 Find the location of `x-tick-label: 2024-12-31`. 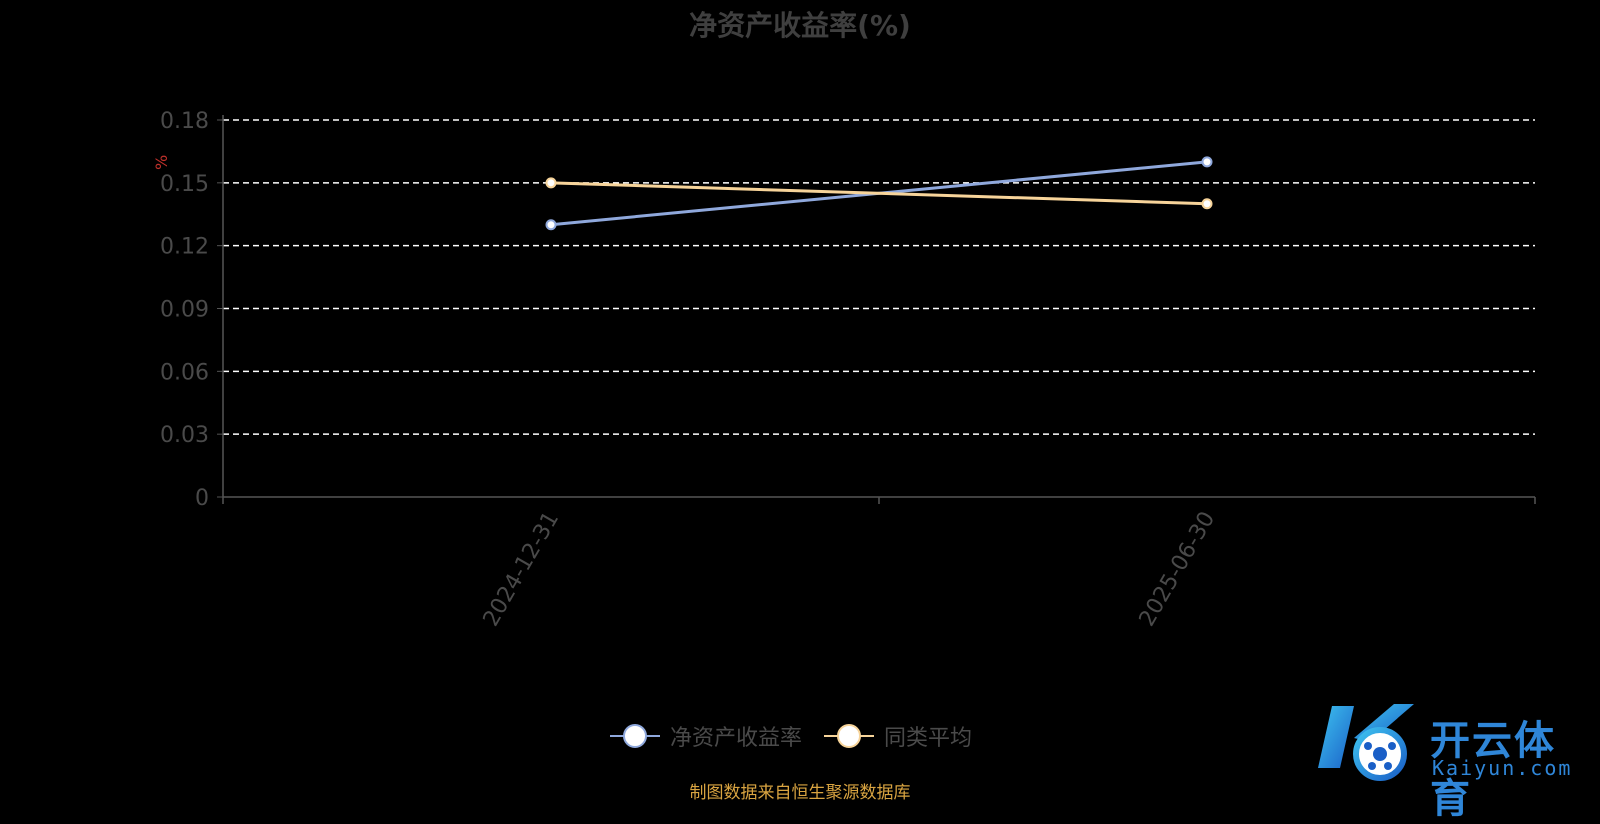

x-tick-label: 2024-12-31 is located at coordinates (522, 569).